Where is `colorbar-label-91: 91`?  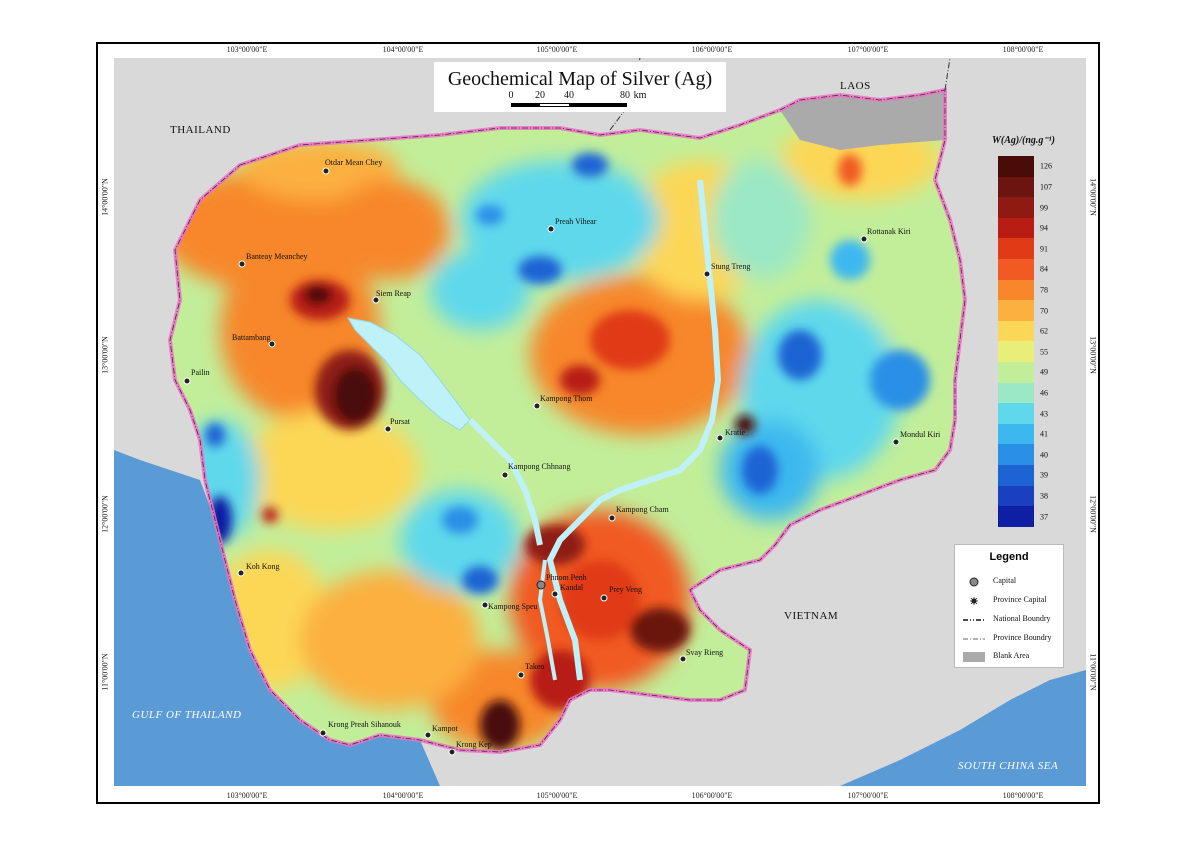 colorbar-label-91: 91 is located at coordinates (1044, 249).